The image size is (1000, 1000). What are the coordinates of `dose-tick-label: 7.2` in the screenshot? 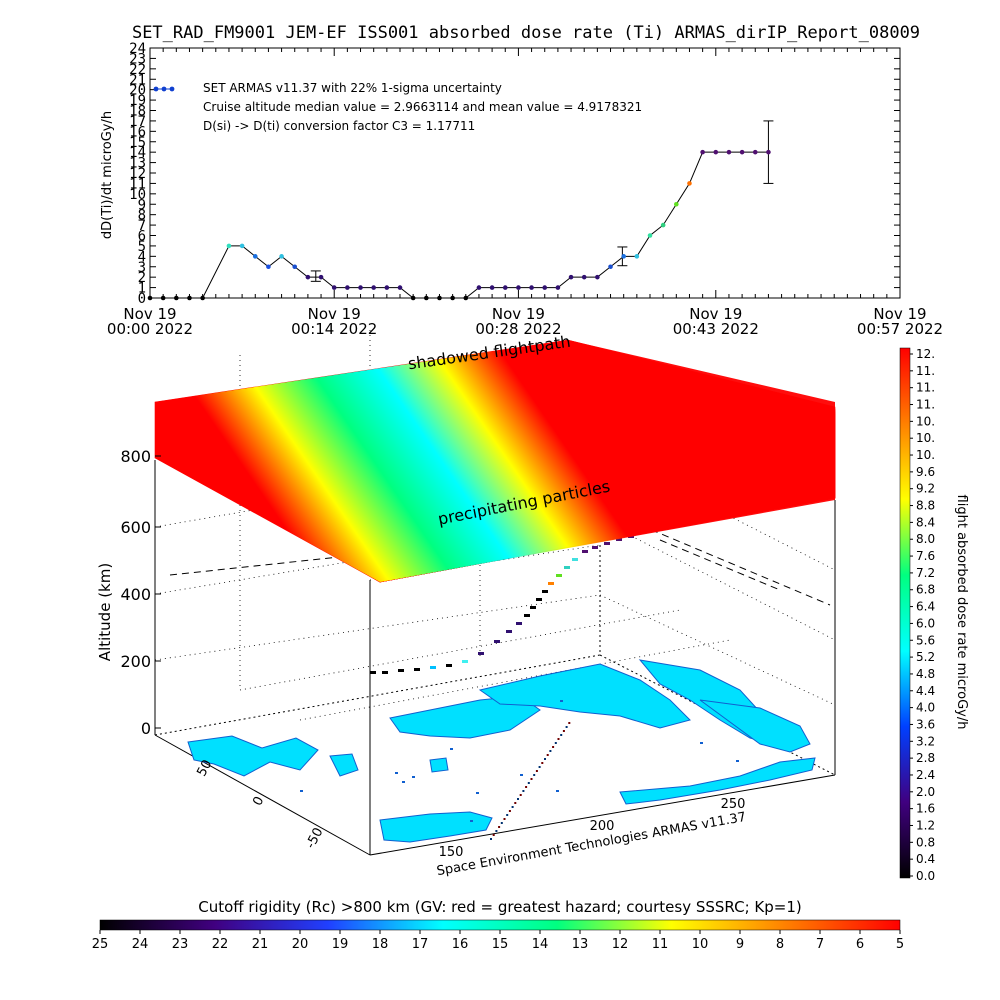 It's located at (925, 573).